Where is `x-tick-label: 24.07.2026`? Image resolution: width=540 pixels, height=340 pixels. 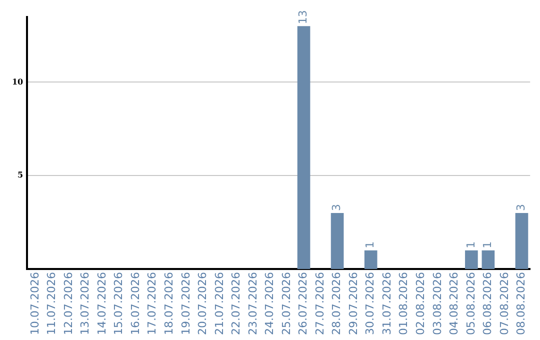
x-tick-label: 24.07.2026 is located at coordinates (269, 304).